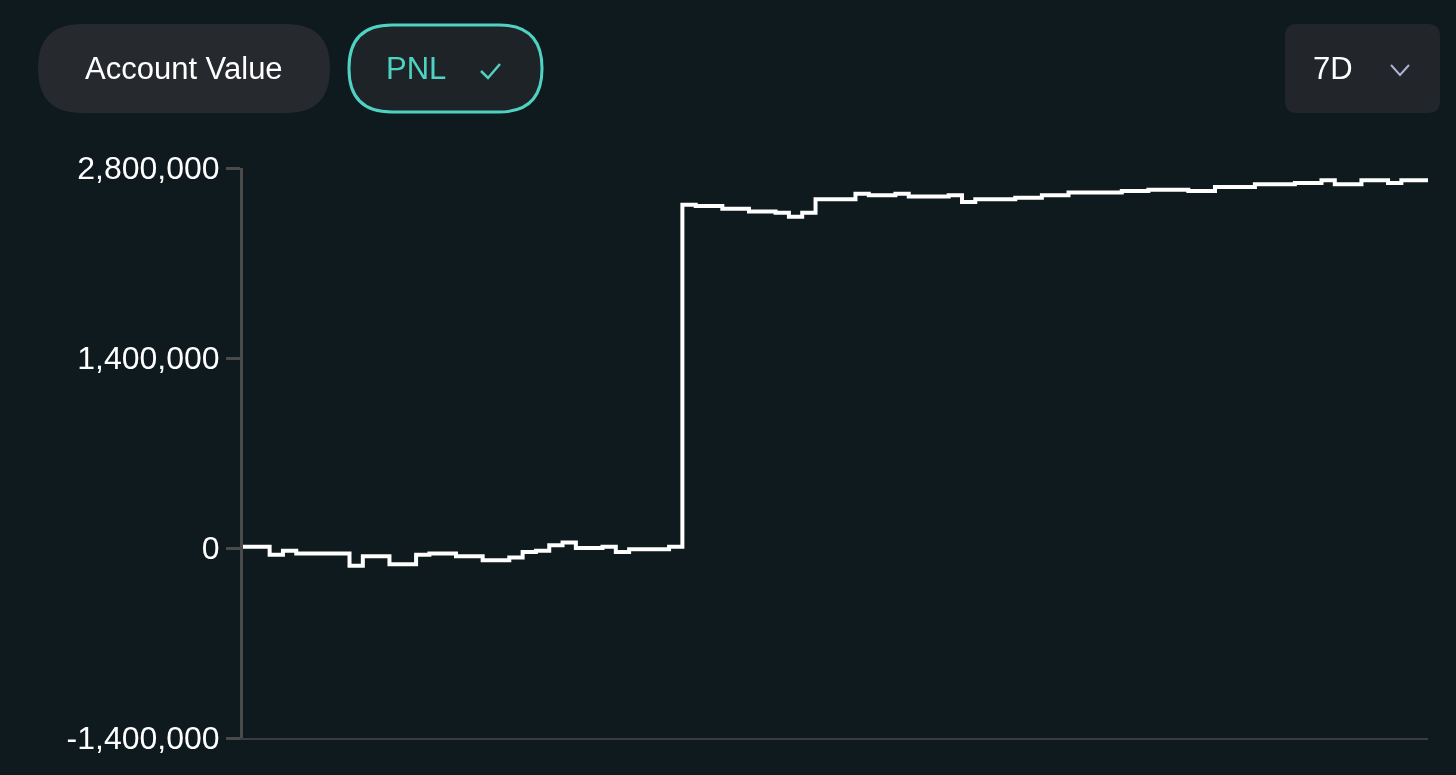 The image size is (1456, 775). What do you see at coordinates (143, 738) in the screenshot?
I see `y-tick-label: -1,400,000` at bounding box center [143, 738].